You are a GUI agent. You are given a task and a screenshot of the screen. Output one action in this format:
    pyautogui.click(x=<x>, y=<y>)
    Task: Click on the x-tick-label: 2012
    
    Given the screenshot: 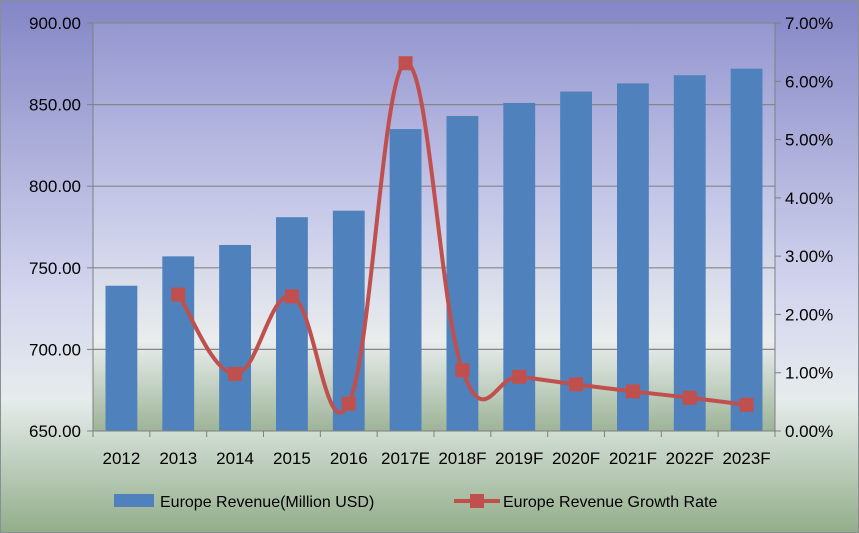 What is the action you would take?
    pyautogui.click(x=122, y=458)
    